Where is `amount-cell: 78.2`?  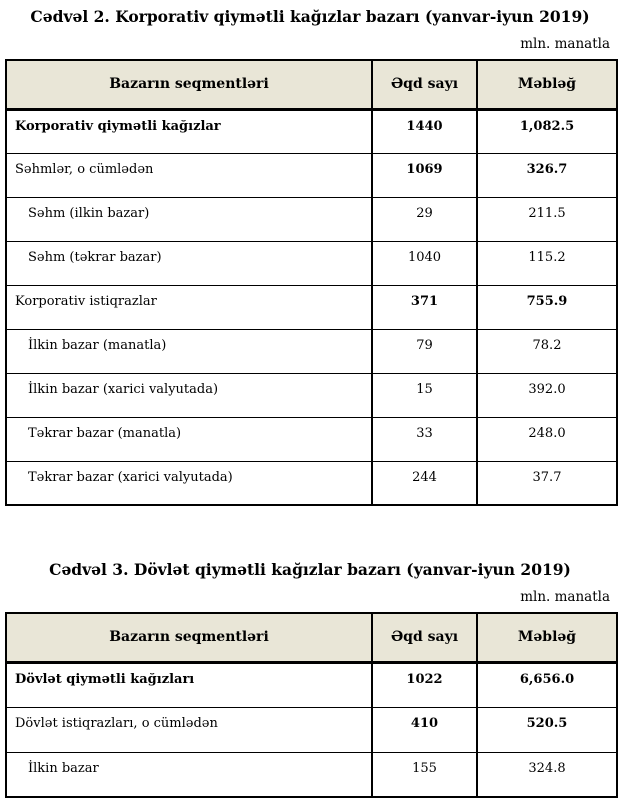
amount-cell: 78.2 is located at coordinates (547, 351).